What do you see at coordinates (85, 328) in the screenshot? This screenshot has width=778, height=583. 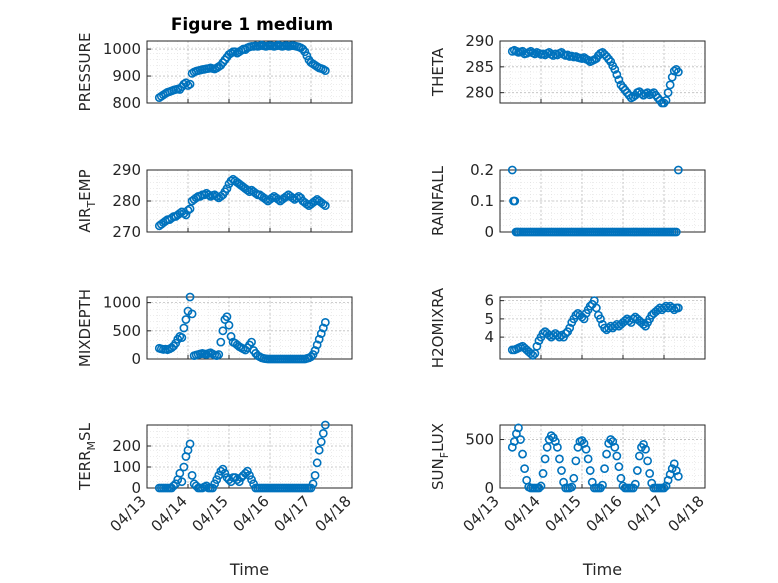 I see `y-axis-label: MIXDEPTH` at bounding box center [85, 328].